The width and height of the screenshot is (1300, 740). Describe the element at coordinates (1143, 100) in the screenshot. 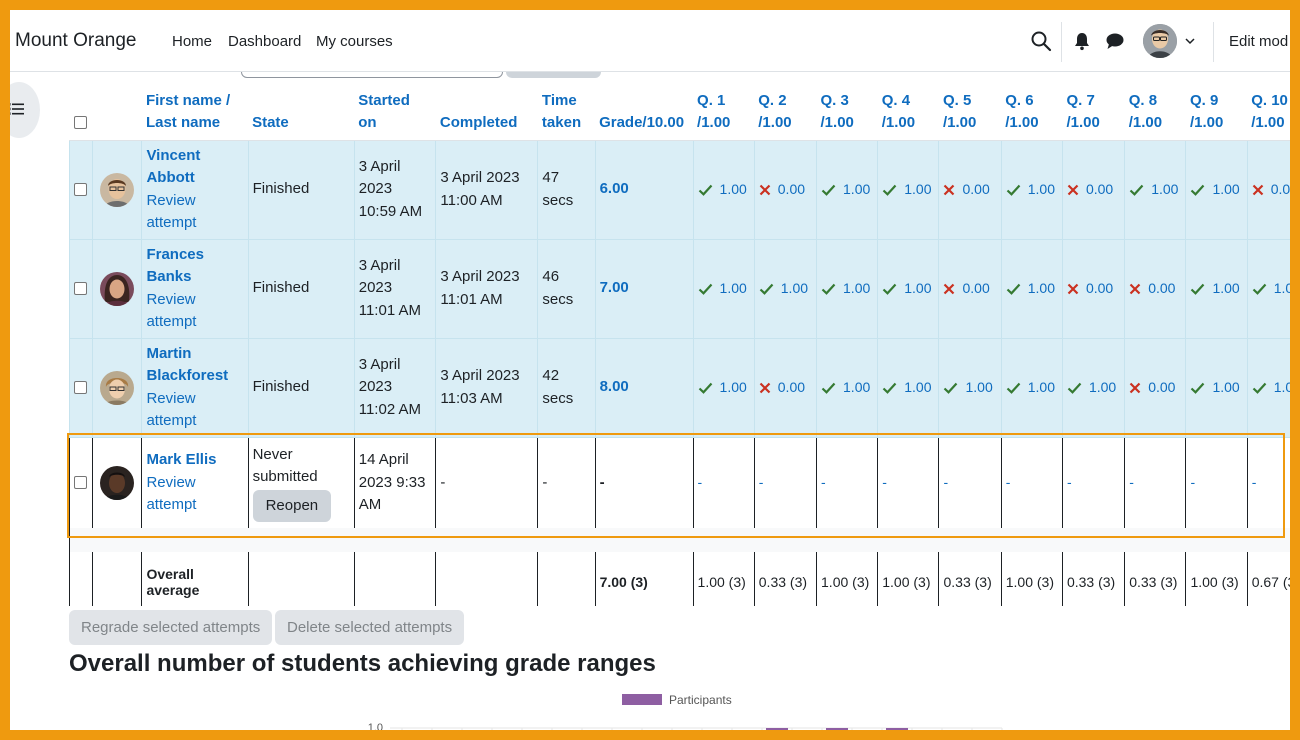

I see `question-number: Q. 8` at that location.